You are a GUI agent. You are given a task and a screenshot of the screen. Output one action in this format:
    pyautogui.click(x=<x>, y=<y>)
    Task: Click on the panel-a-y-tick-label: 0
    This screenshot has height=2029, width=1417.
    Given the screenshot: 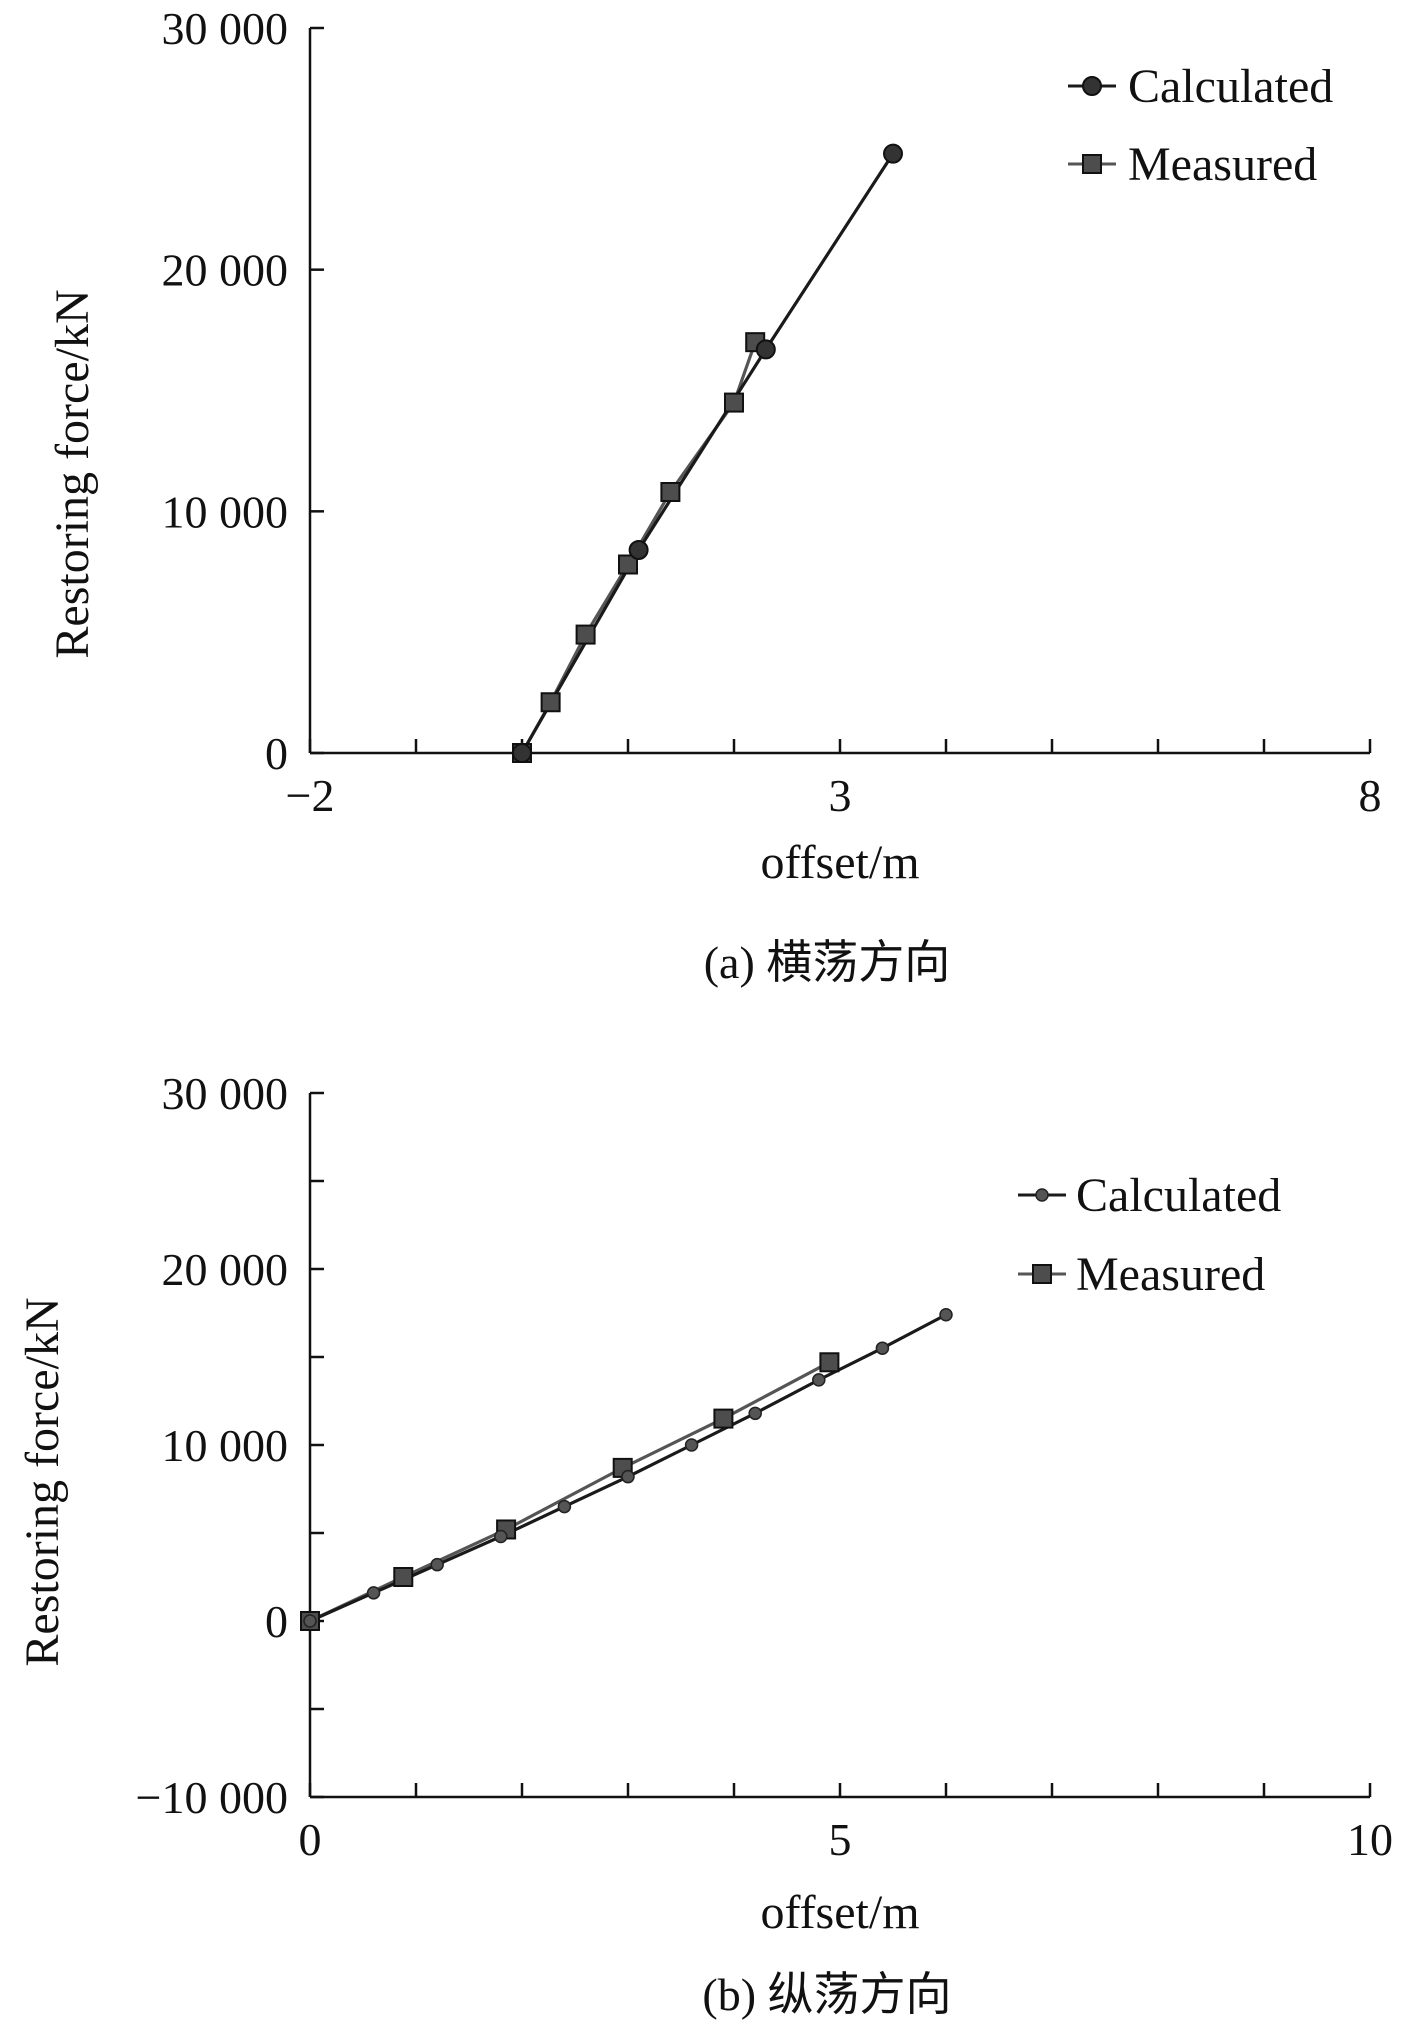 What is the action you would take?
    pyautogui.click(x=276, y=753)
    